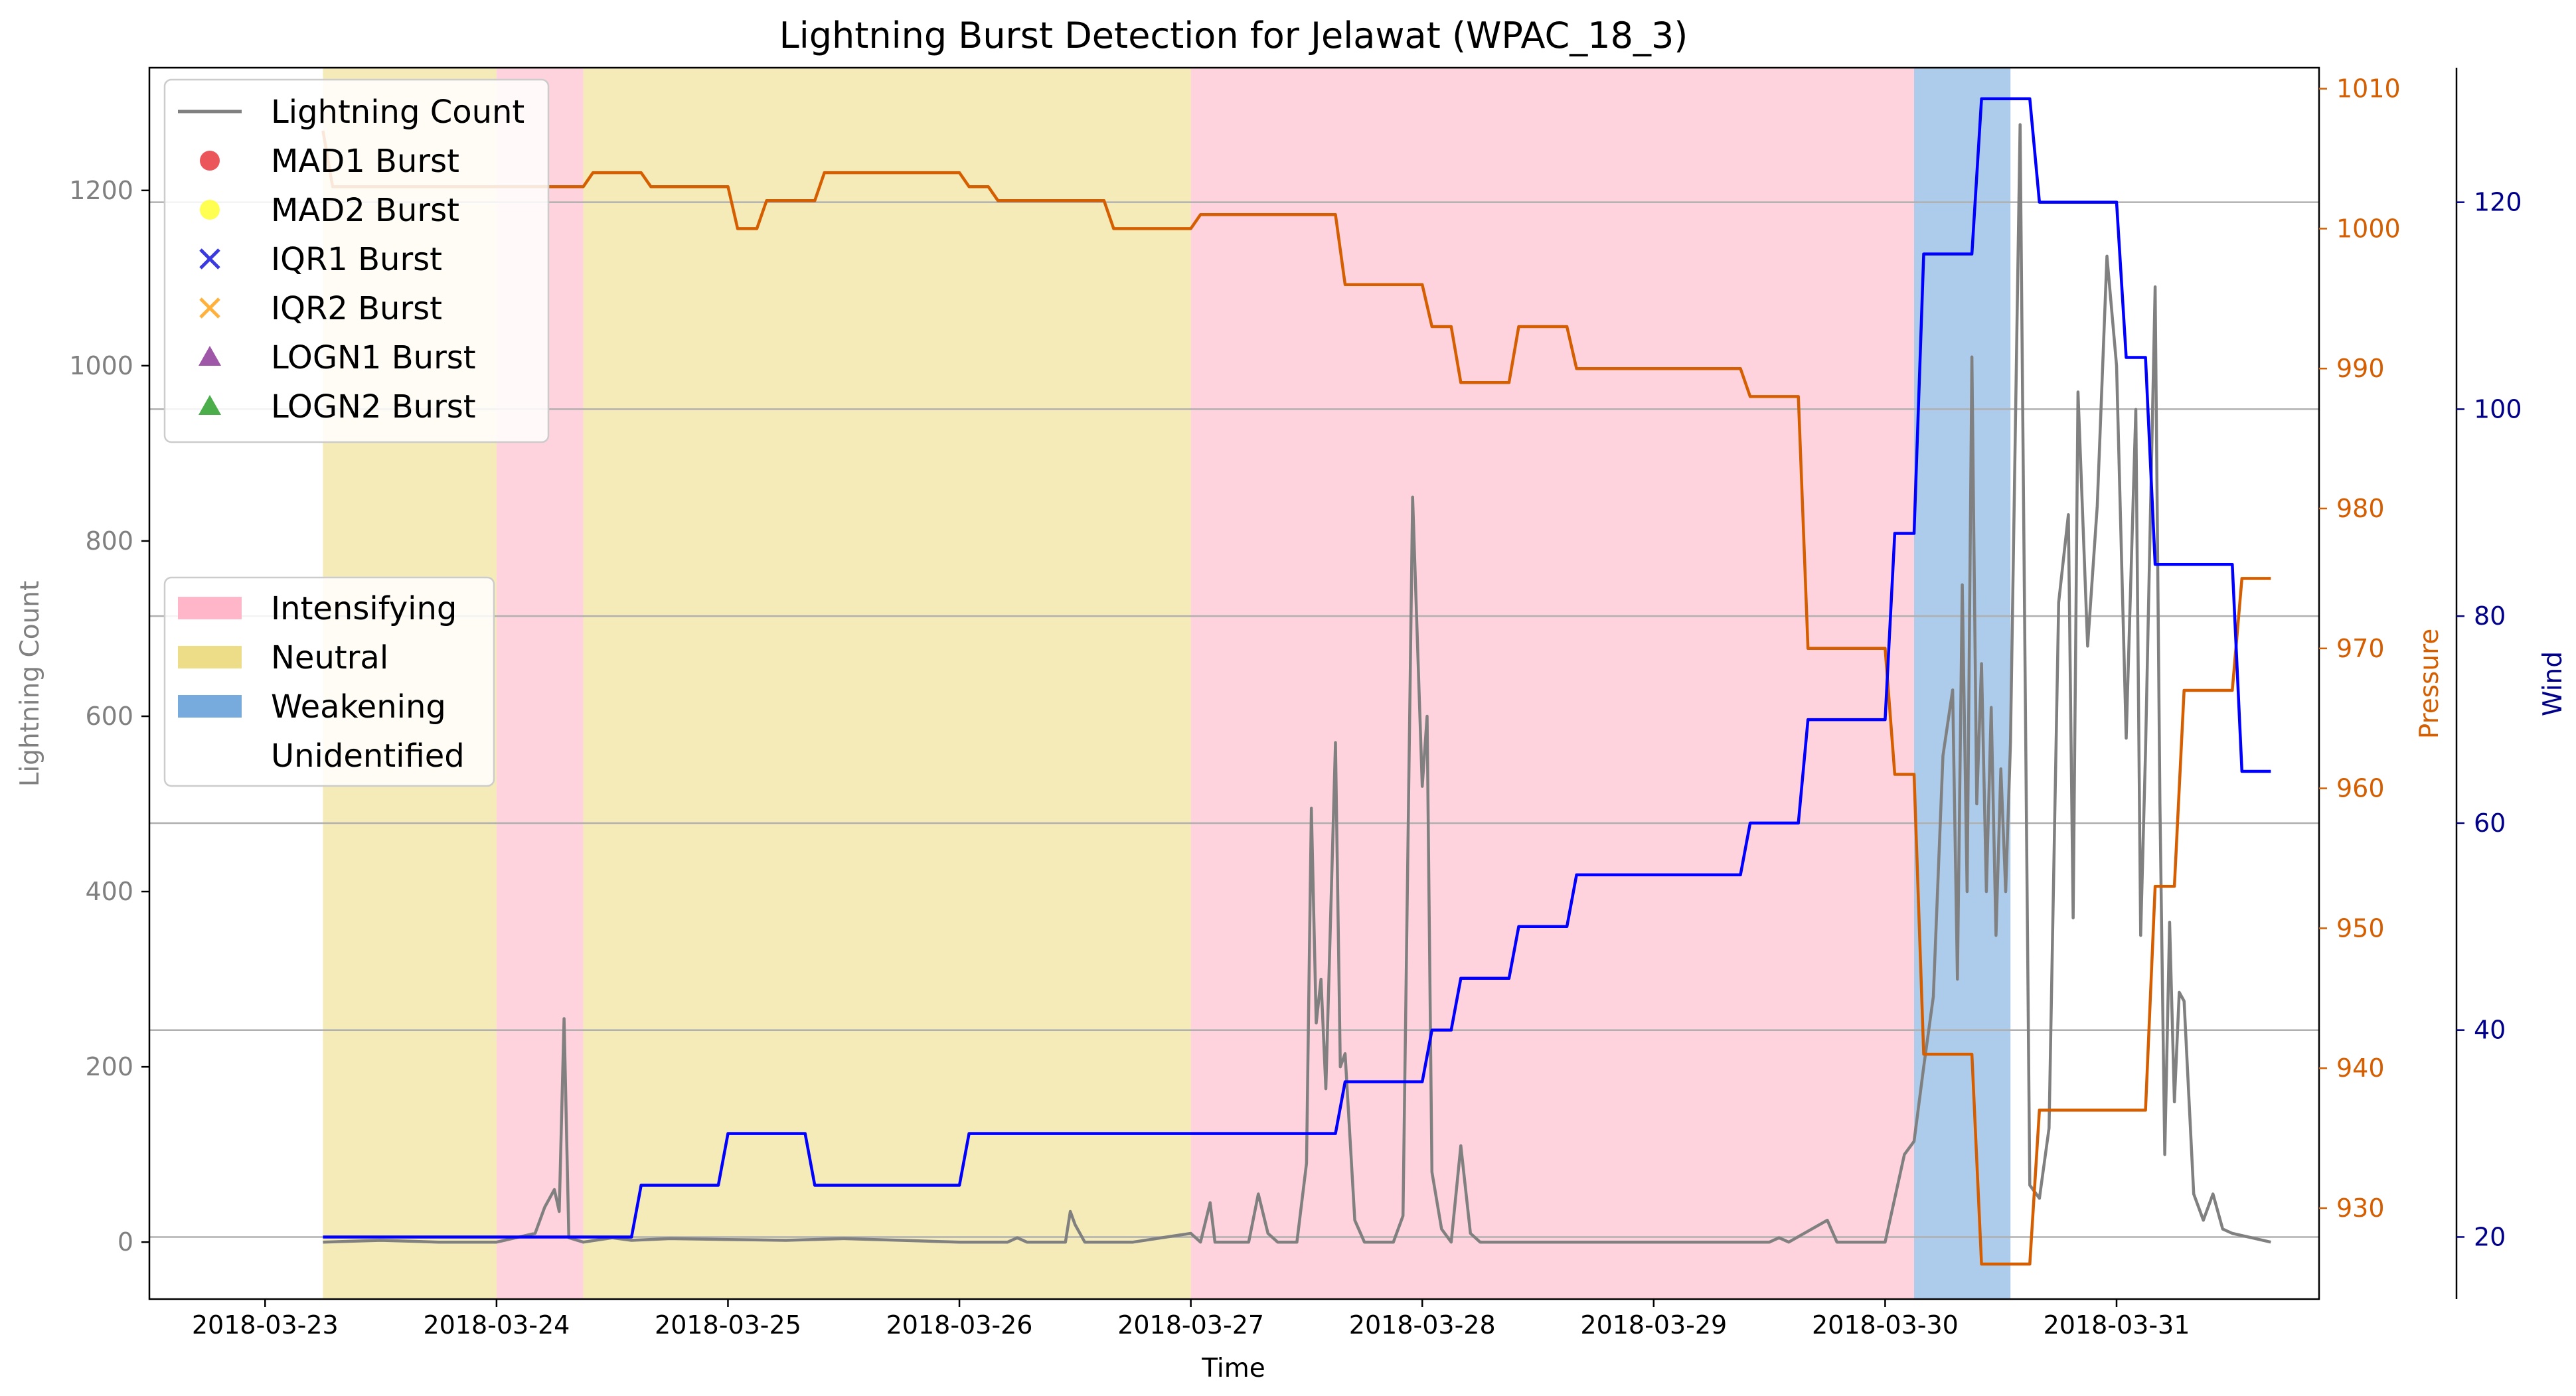 The image size is (2576, 1396). Describe the element at coordinates (959, 1325) in the screenshot. I see `x-tick-label: 2018-03-26` at that location.